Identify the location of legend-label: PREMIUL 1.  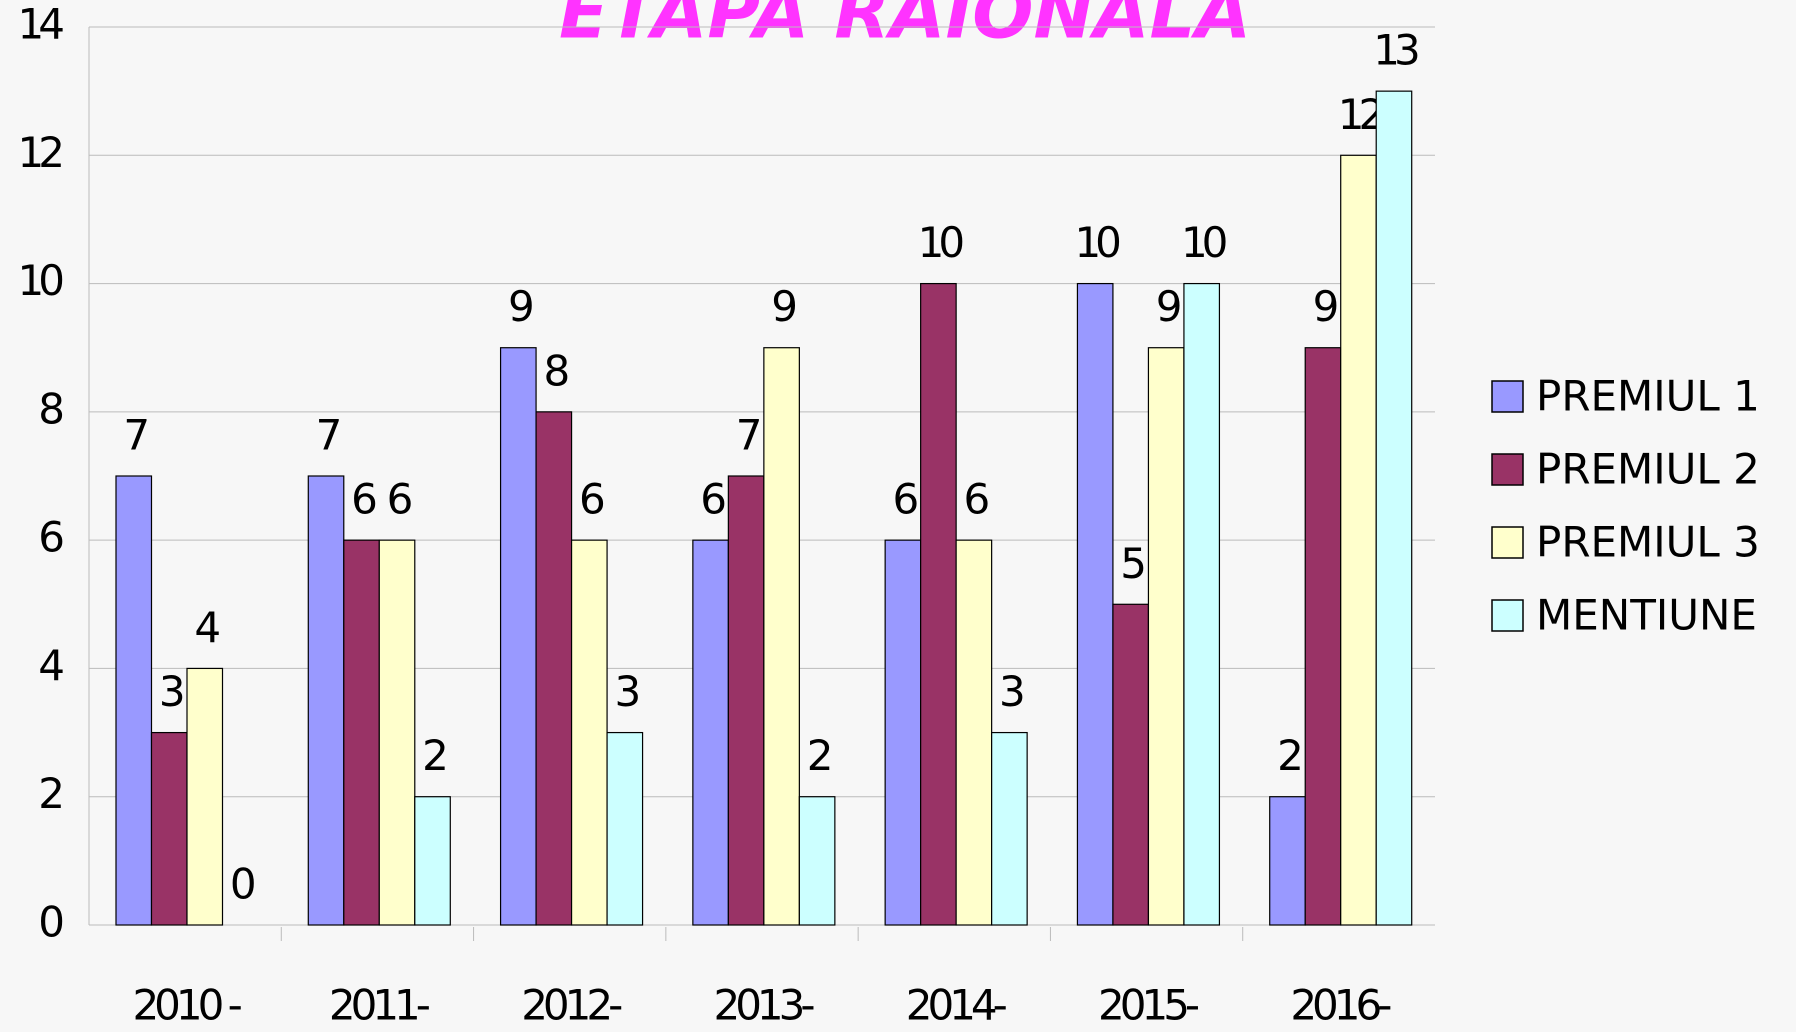
(1648, 396).